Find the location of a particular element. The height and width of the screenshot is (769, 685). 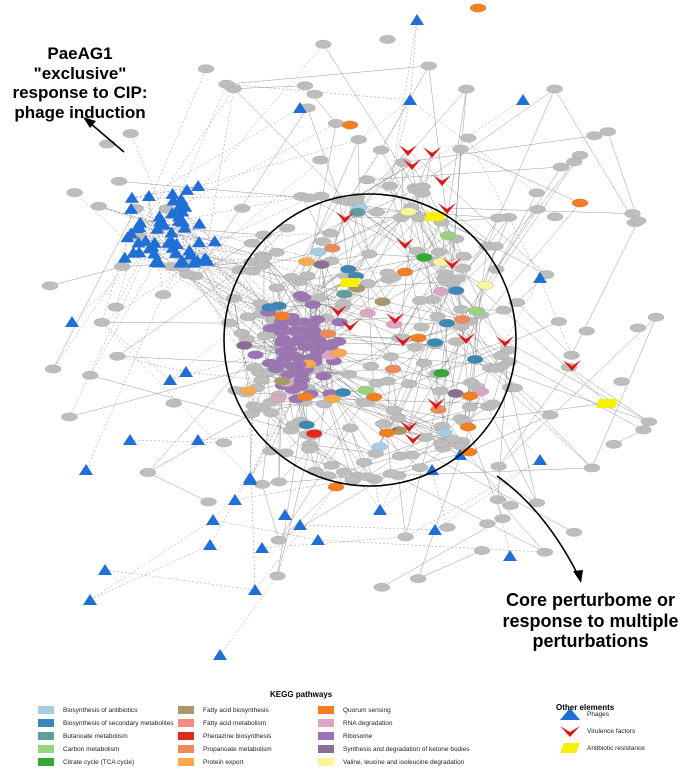

other-legend-label: Virulence factors is located at coordinates (611, 731).